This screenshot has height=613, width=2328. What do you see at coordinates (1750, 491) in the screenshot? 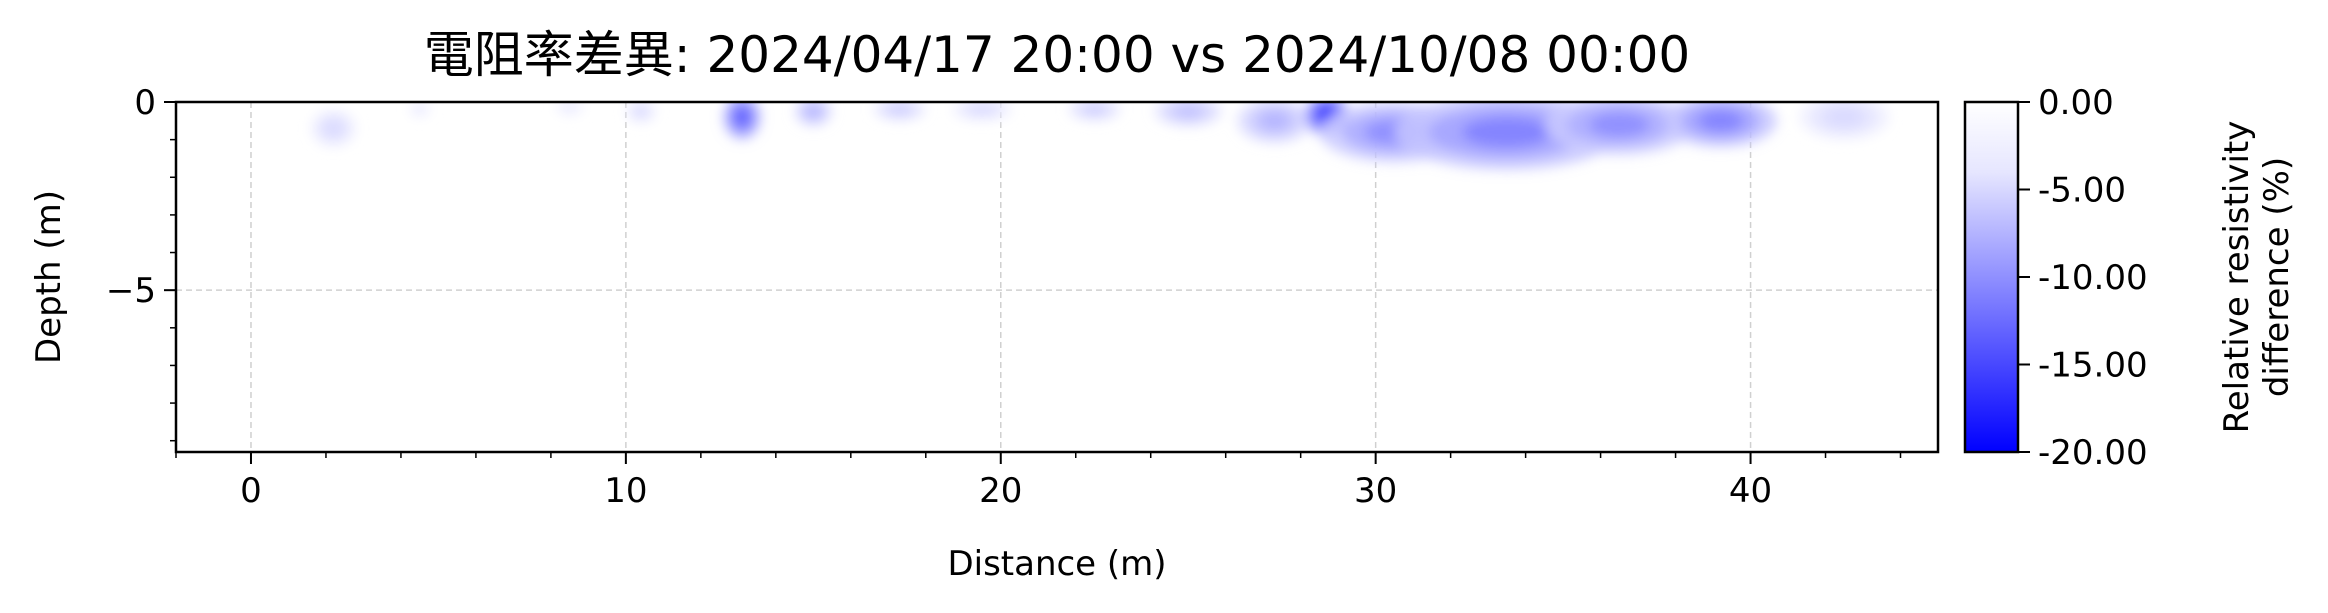
I see `x-tick-label: 40` at bounding box center [1750, 491].